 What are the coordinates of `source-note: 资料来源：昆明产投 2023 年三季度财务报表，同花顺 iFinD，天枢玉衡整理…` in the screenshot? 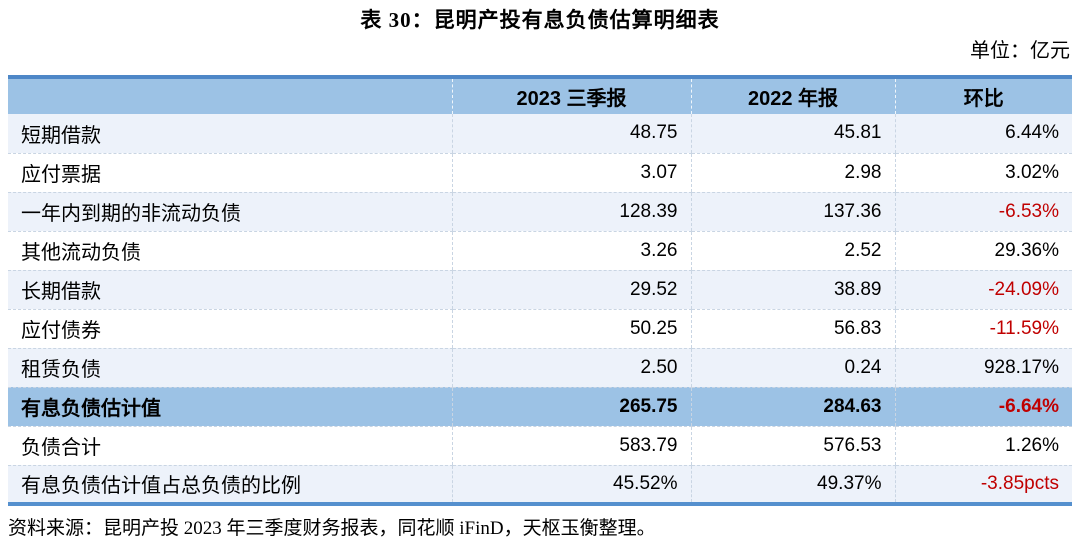 It's located at (332, 528).